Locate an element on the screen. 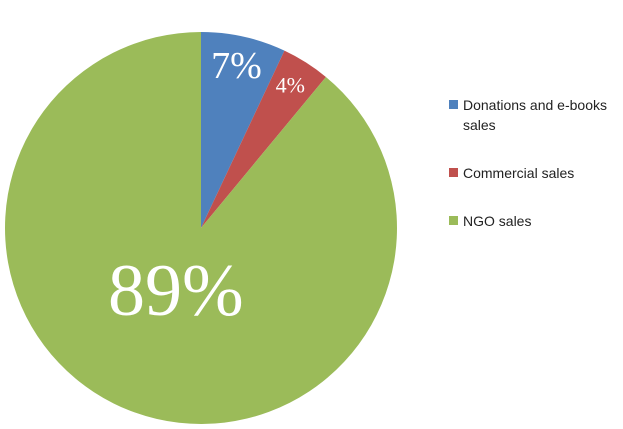  legend-label: Donations and e-books sales is located at coordinates (535, 115).